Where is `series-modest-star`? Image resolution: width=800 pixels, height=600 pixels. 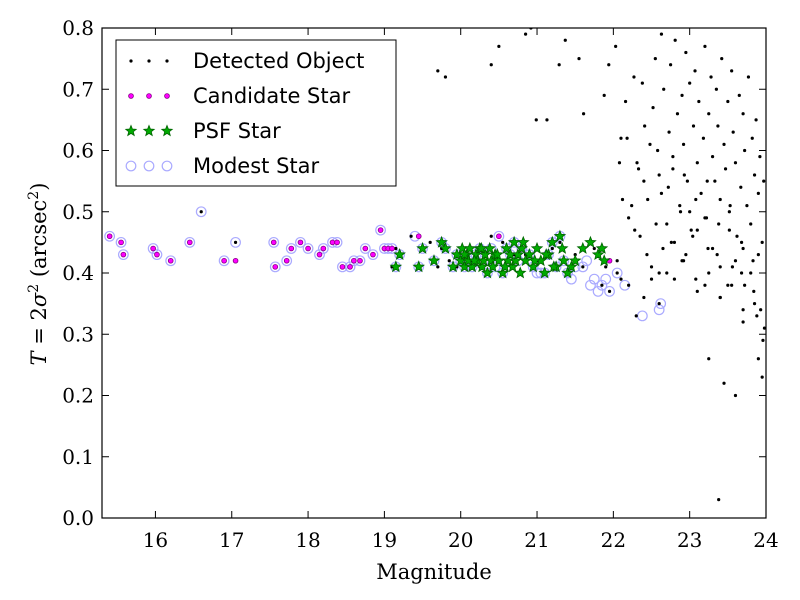 series-modest-star is located at coordinates (385, 264).